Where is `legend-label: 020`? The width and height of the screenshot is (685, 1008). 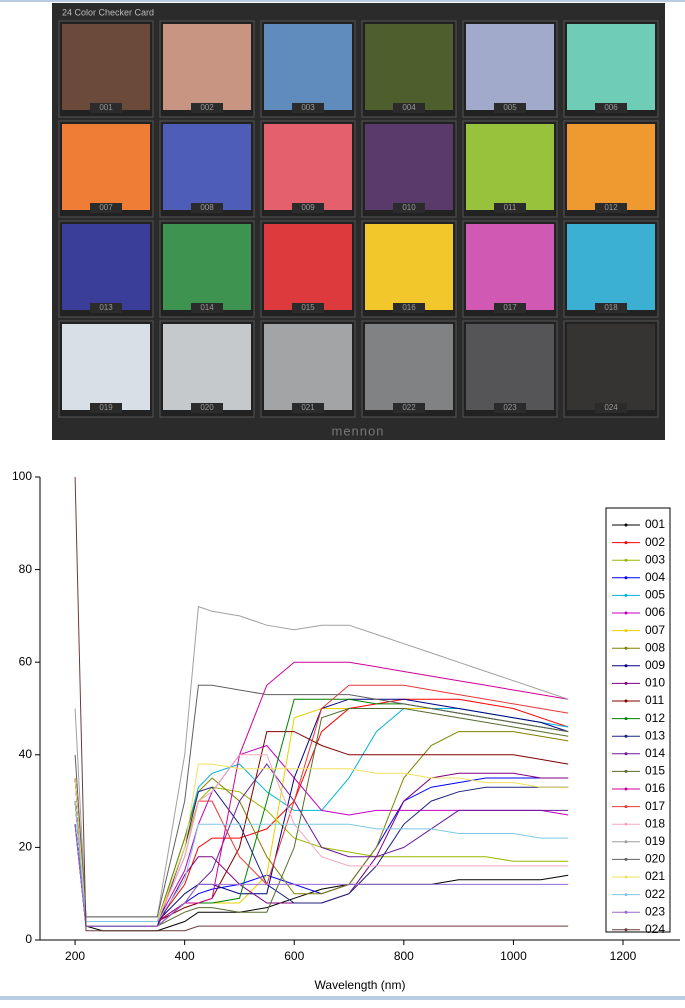
legend-label: 020 is located at coordinates (655, 859).